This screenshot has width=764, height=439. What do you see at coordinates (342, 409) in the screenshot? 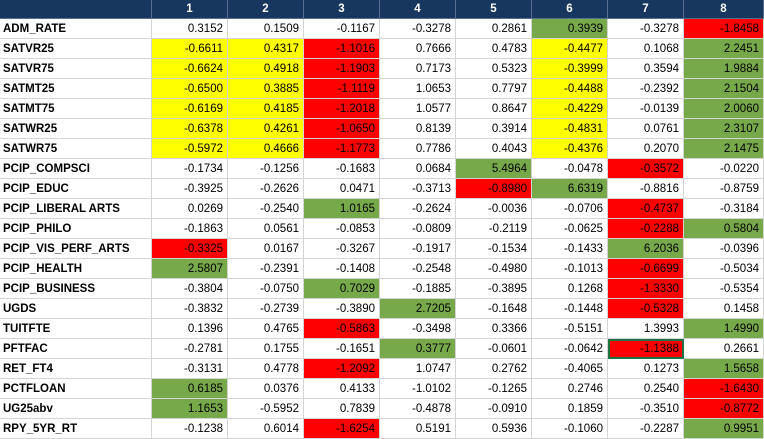
I see `table-cell: 0.7839` at bounding box center [342, 409].